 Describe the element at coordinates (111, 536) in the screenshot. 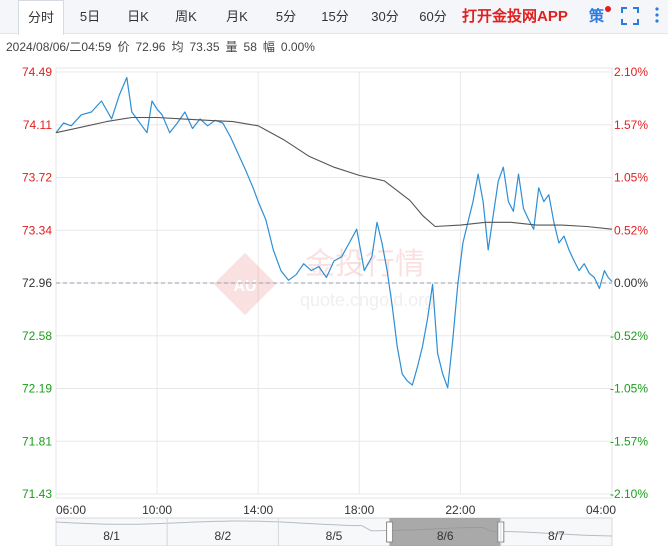

I see `navigator-date-label: 8/1` at that location.